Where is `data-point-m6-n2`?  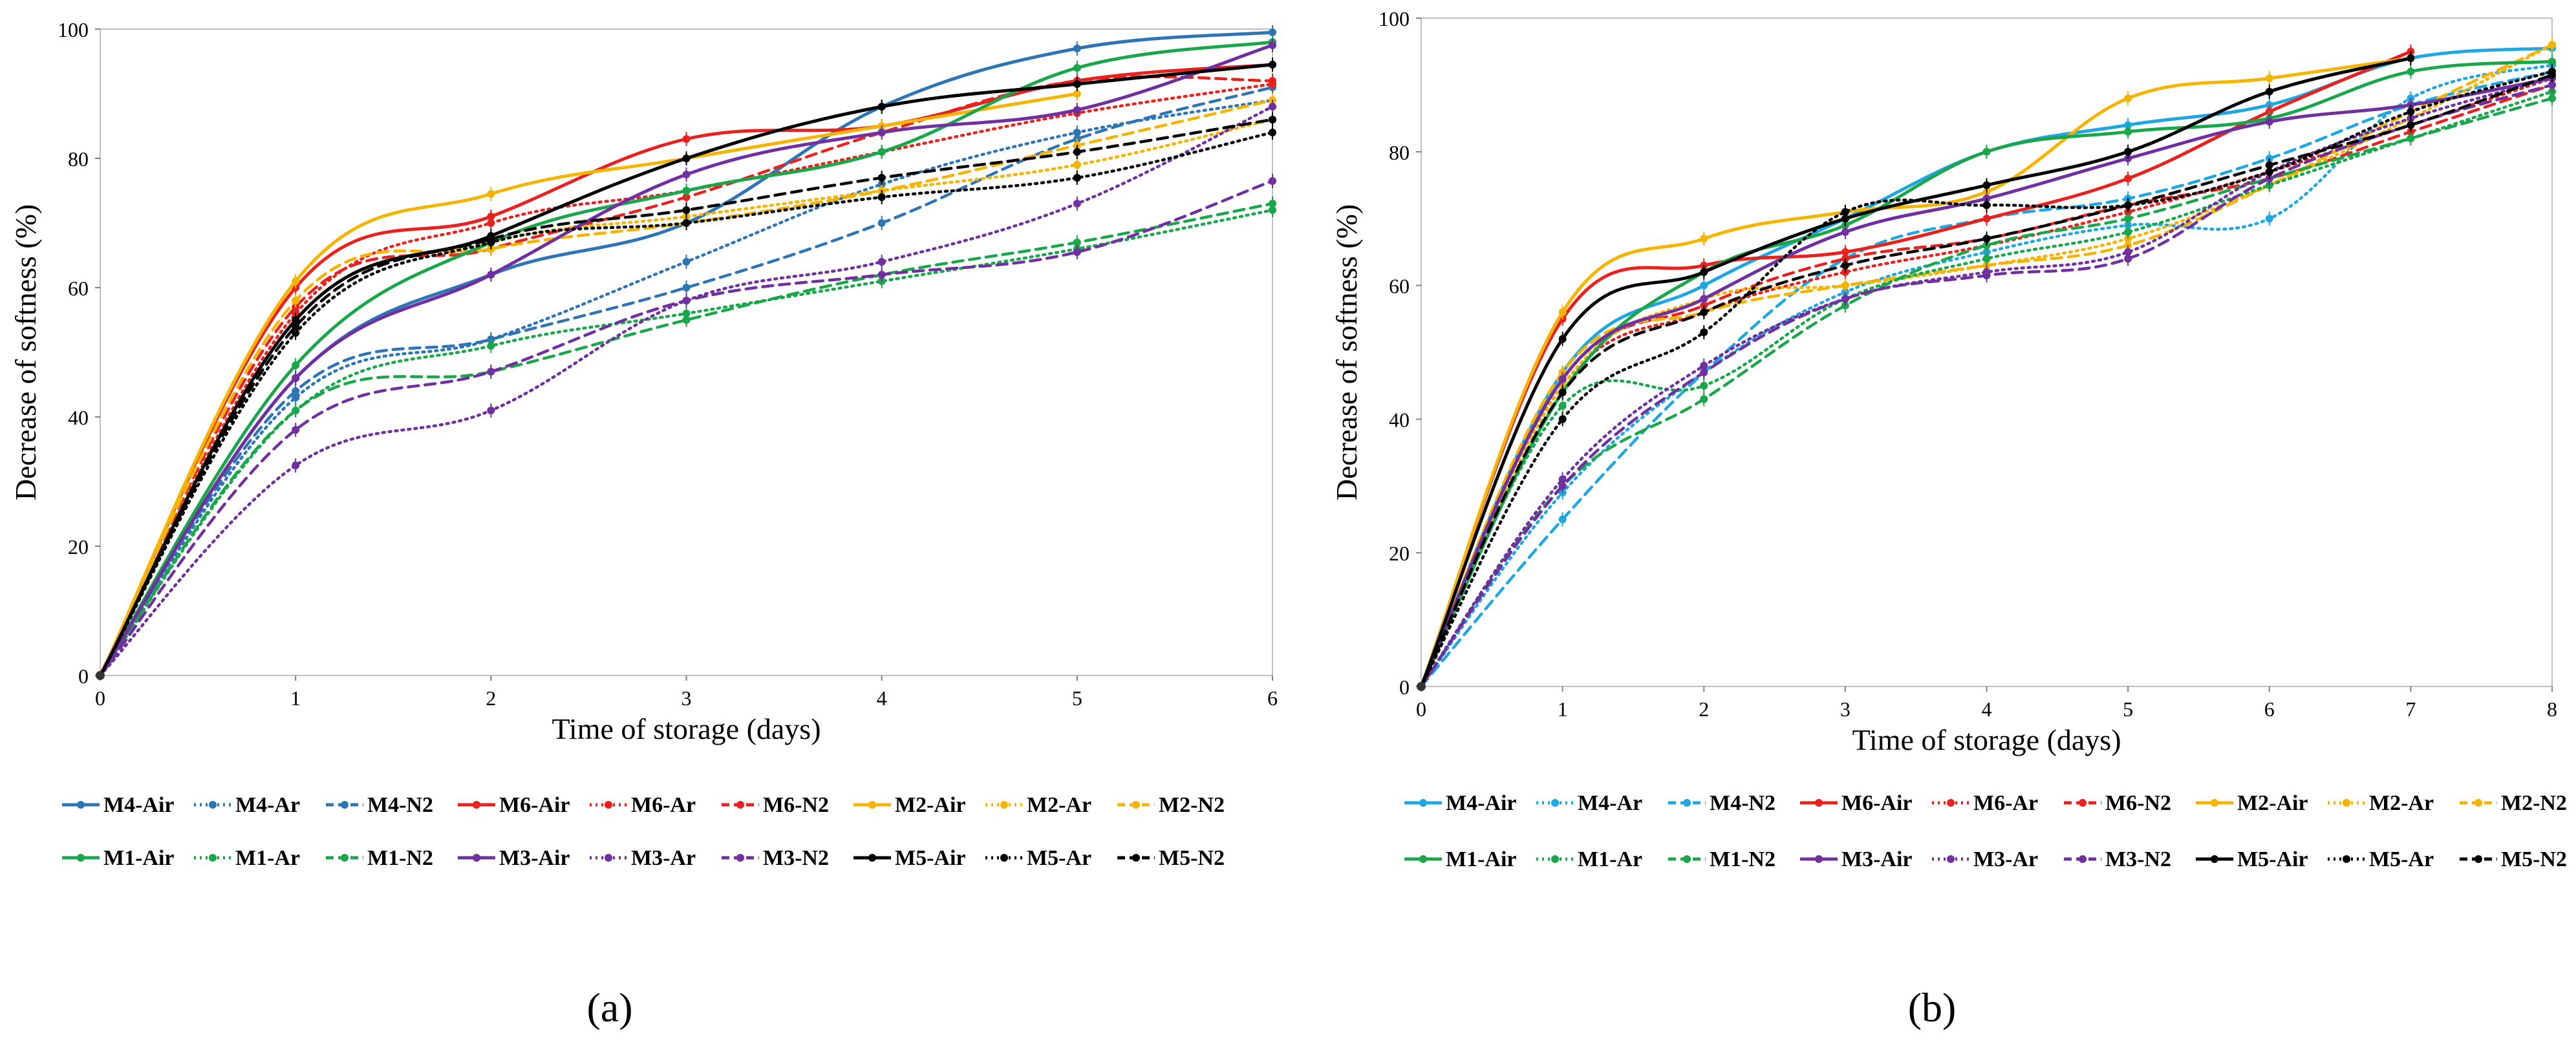 data-point-m6-n2 is located at coordinates (1272, 81).